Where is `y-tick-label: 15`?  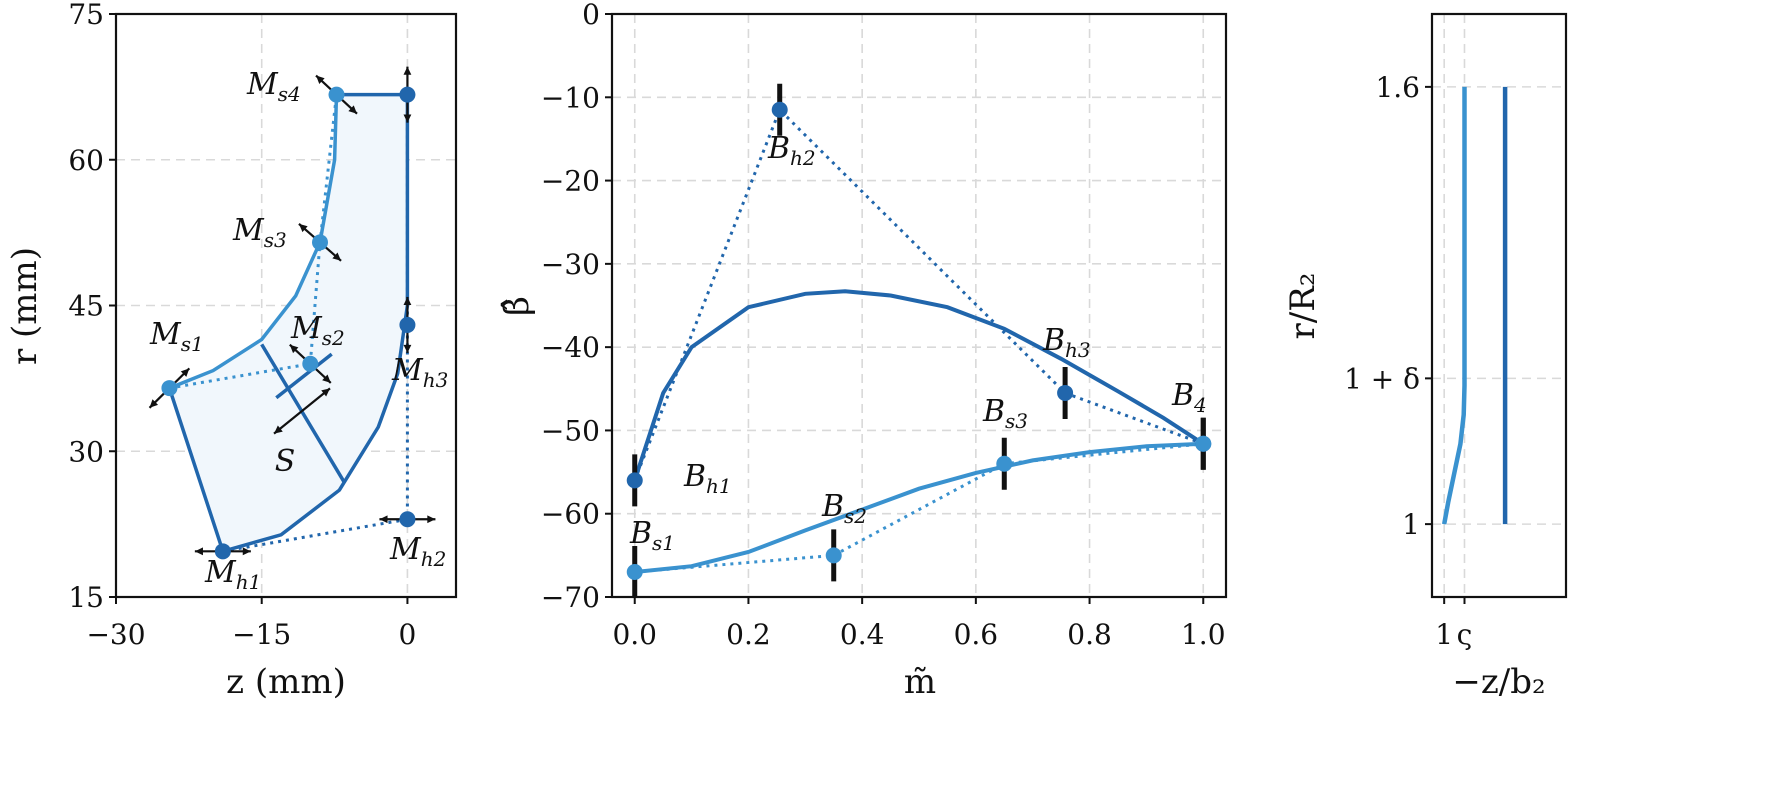 y-tick-label: 15 is located at coordinates (86, 597).